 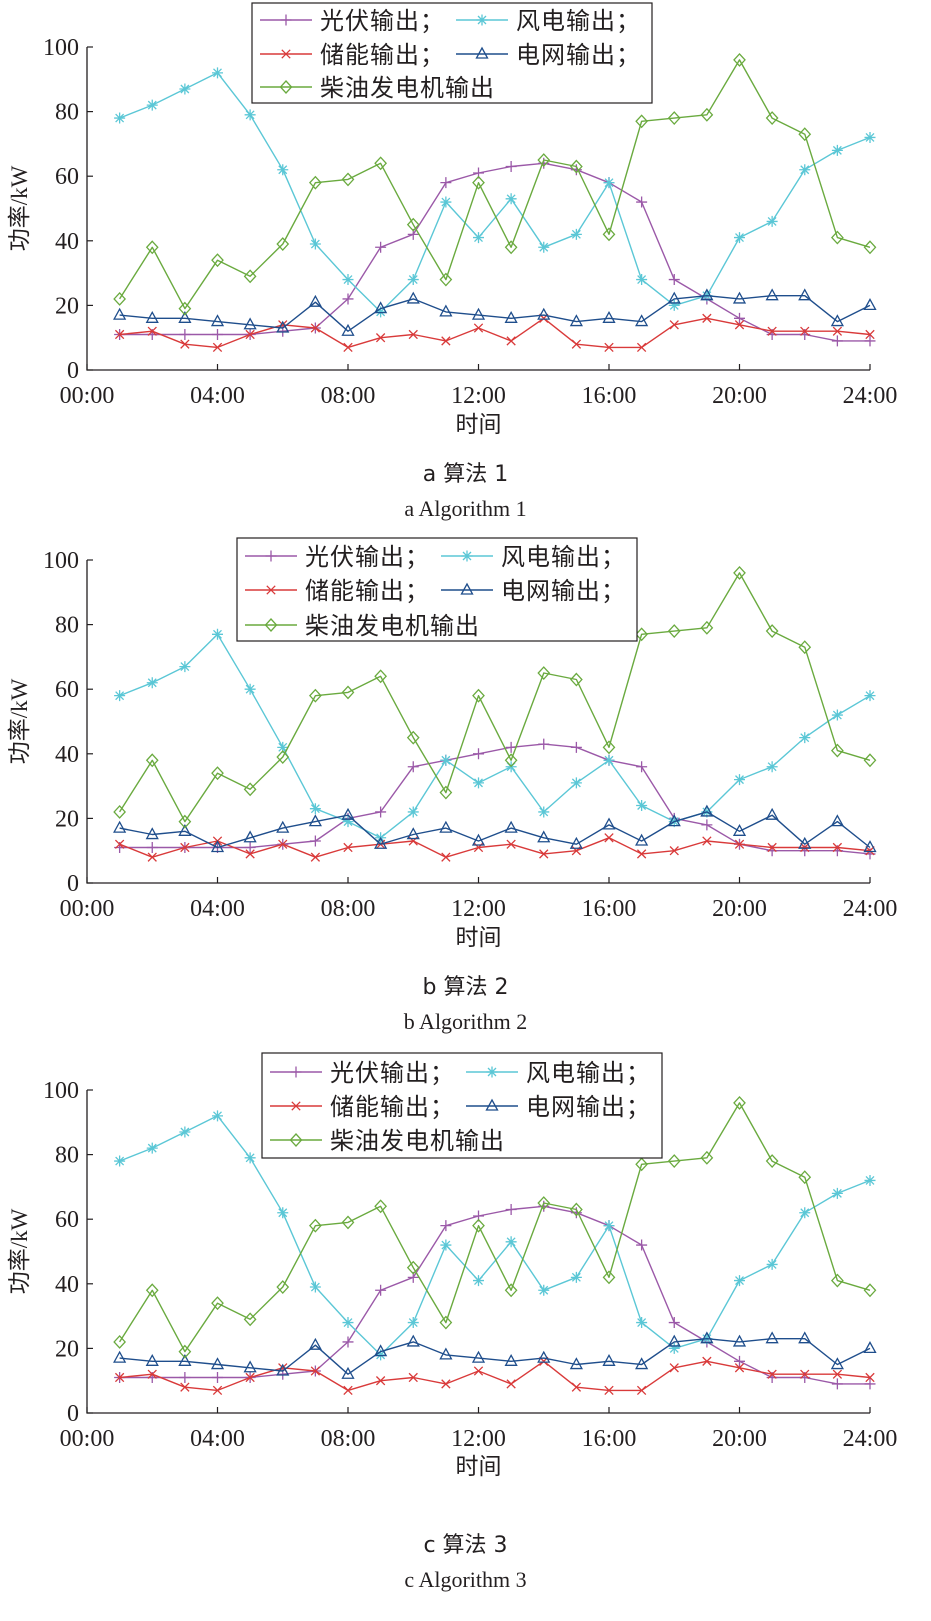 I want to click on legend-entry-2: 储能输出；, so click(x=352, y=55).